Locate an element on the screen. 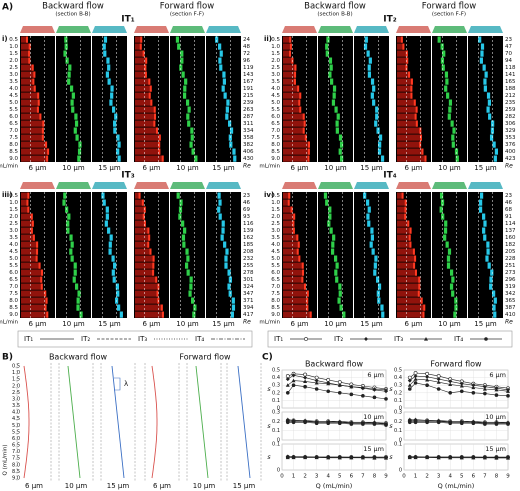  q-label: 3.5 is located at coordinates (13, 82).